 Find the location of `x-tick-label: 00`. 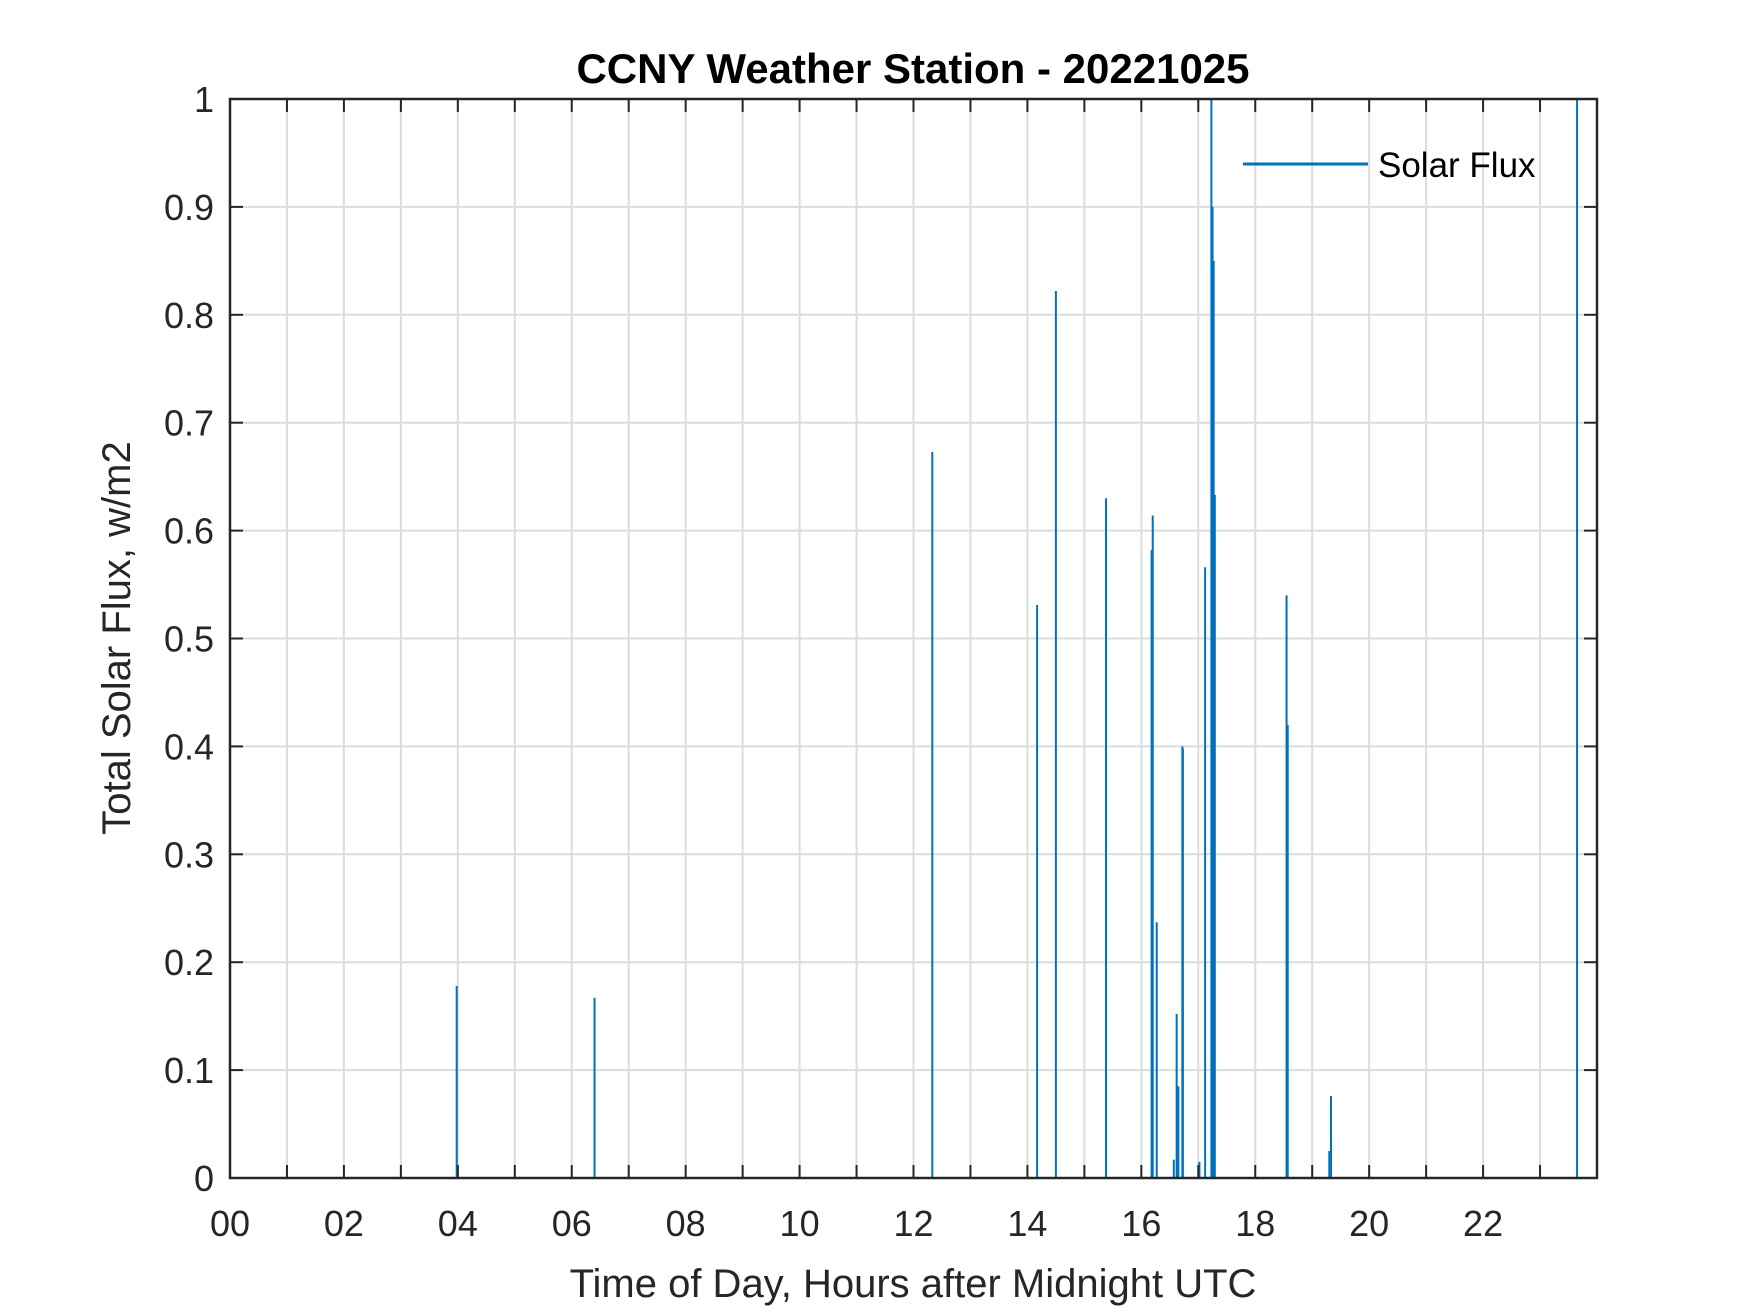

x-tick-label: 00 is located at coordinates (230, 1223).